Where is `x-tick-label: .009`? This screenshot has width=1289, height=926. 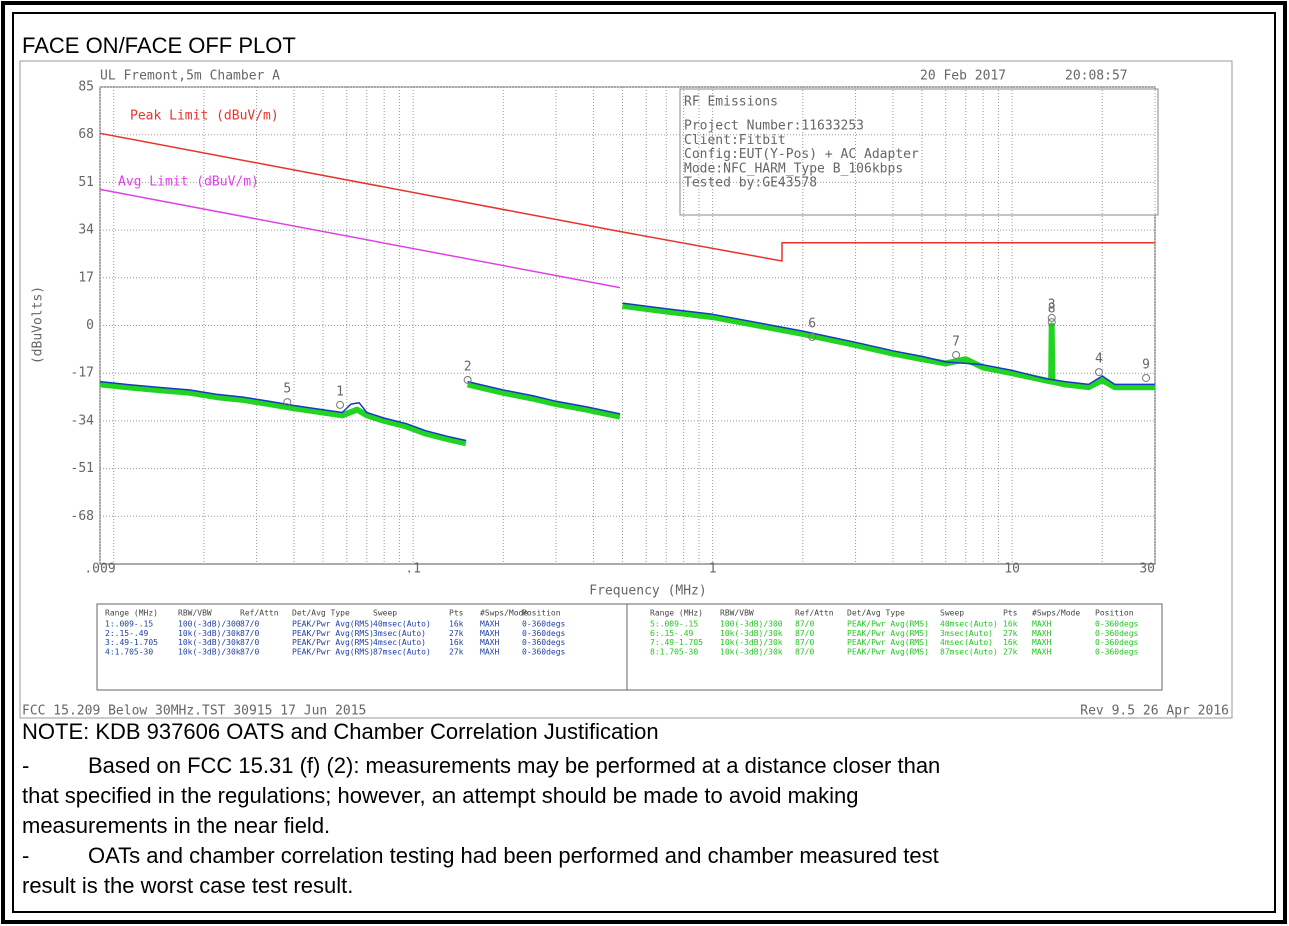 x-tick-label: .009 is located at coordinates (99, 569).